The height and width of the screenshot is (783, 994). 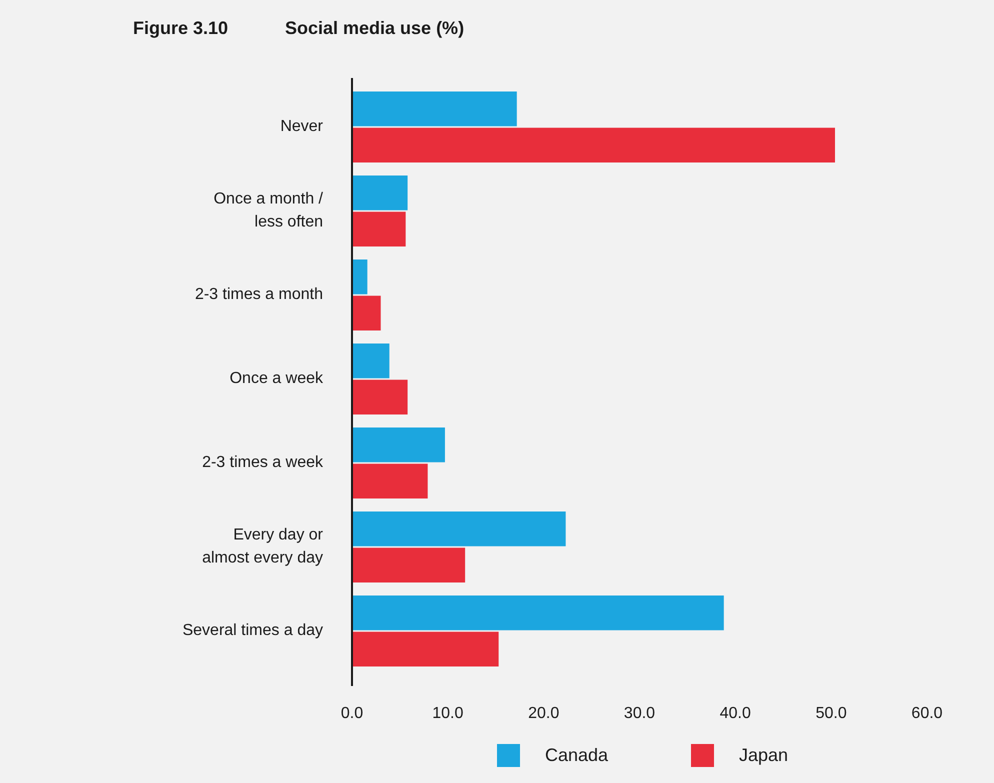 What do you see at coordinates (927, 713) in the screenshot?
I see `x-tick-label: 60.0` at bounding box center [927, 713].